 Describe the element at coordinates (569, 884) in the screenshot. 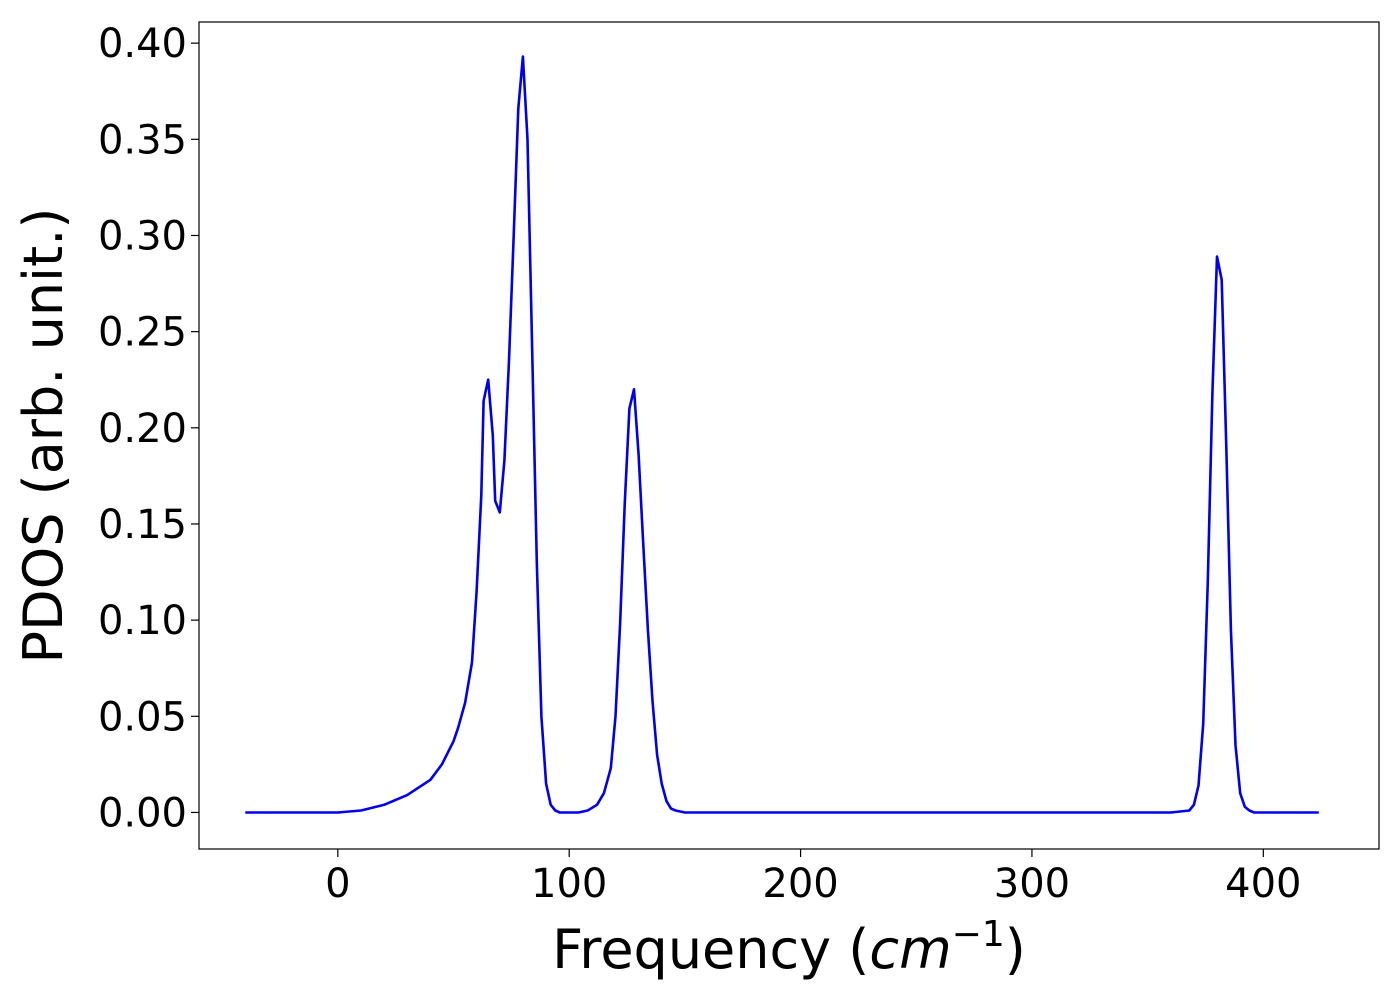

I see `x-tick-label: 100` at that location.